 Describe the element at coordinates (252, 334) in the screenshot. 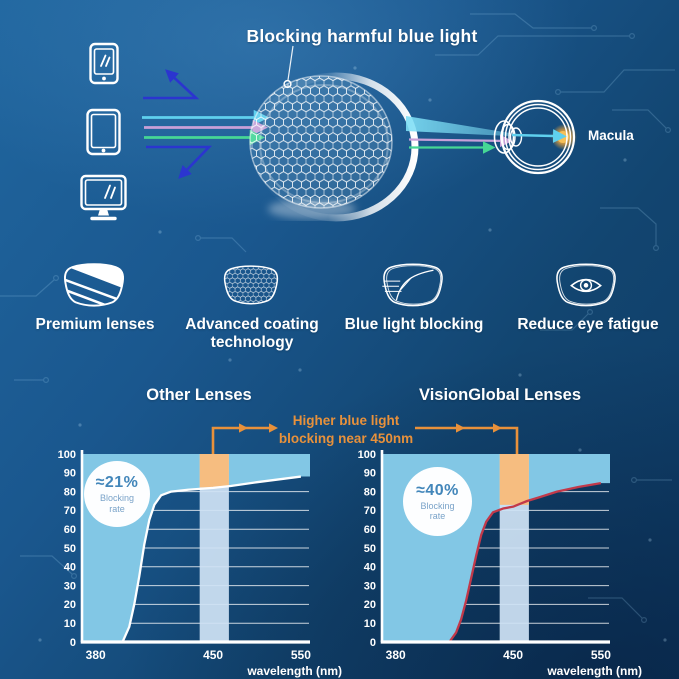

I see `feature-label-advanced-coating: Advanced coating technology` at that location.